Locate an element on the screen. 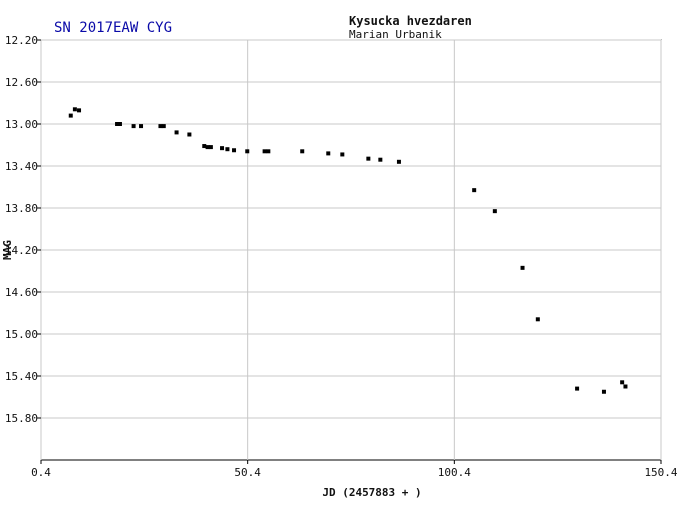 Image resolution: width=700 pixels, height=505 pixels. x-tick-label: 50.4 is located at coordinates (247, 472).